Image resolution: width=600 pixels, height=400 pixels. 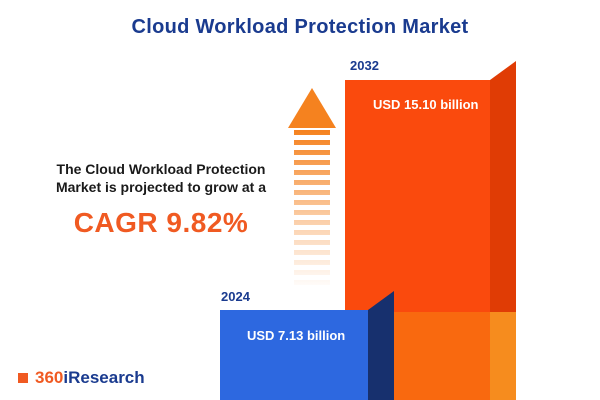 I want to click on bar-value-2024: USD 7.13 billion, so click(x=296, y=335).